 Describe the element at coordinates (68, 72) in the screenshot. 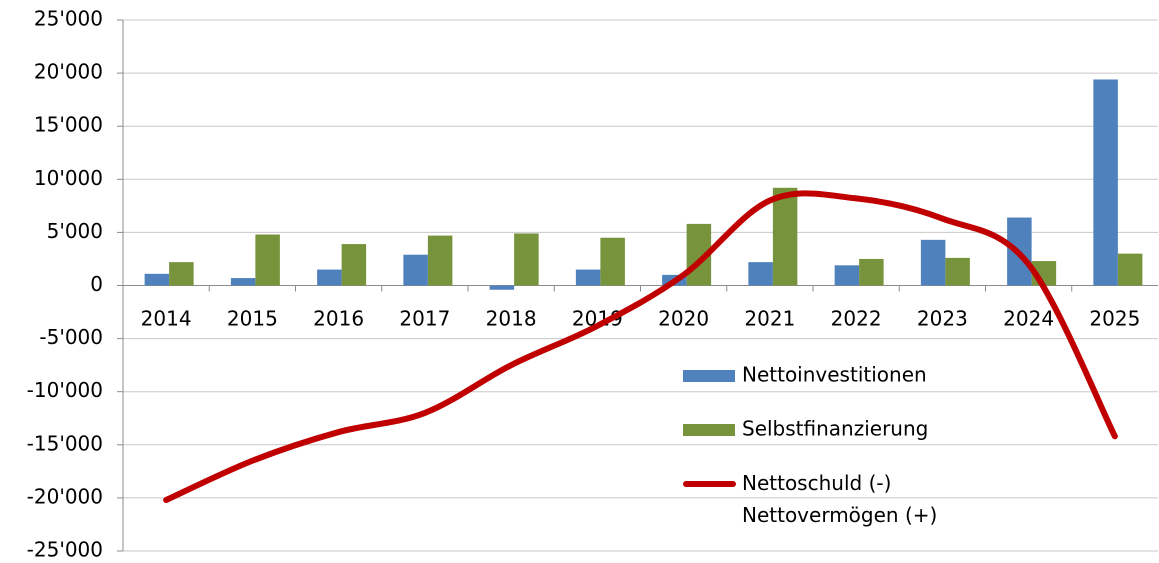

I see `y-tick-label: 20'000` at that location.